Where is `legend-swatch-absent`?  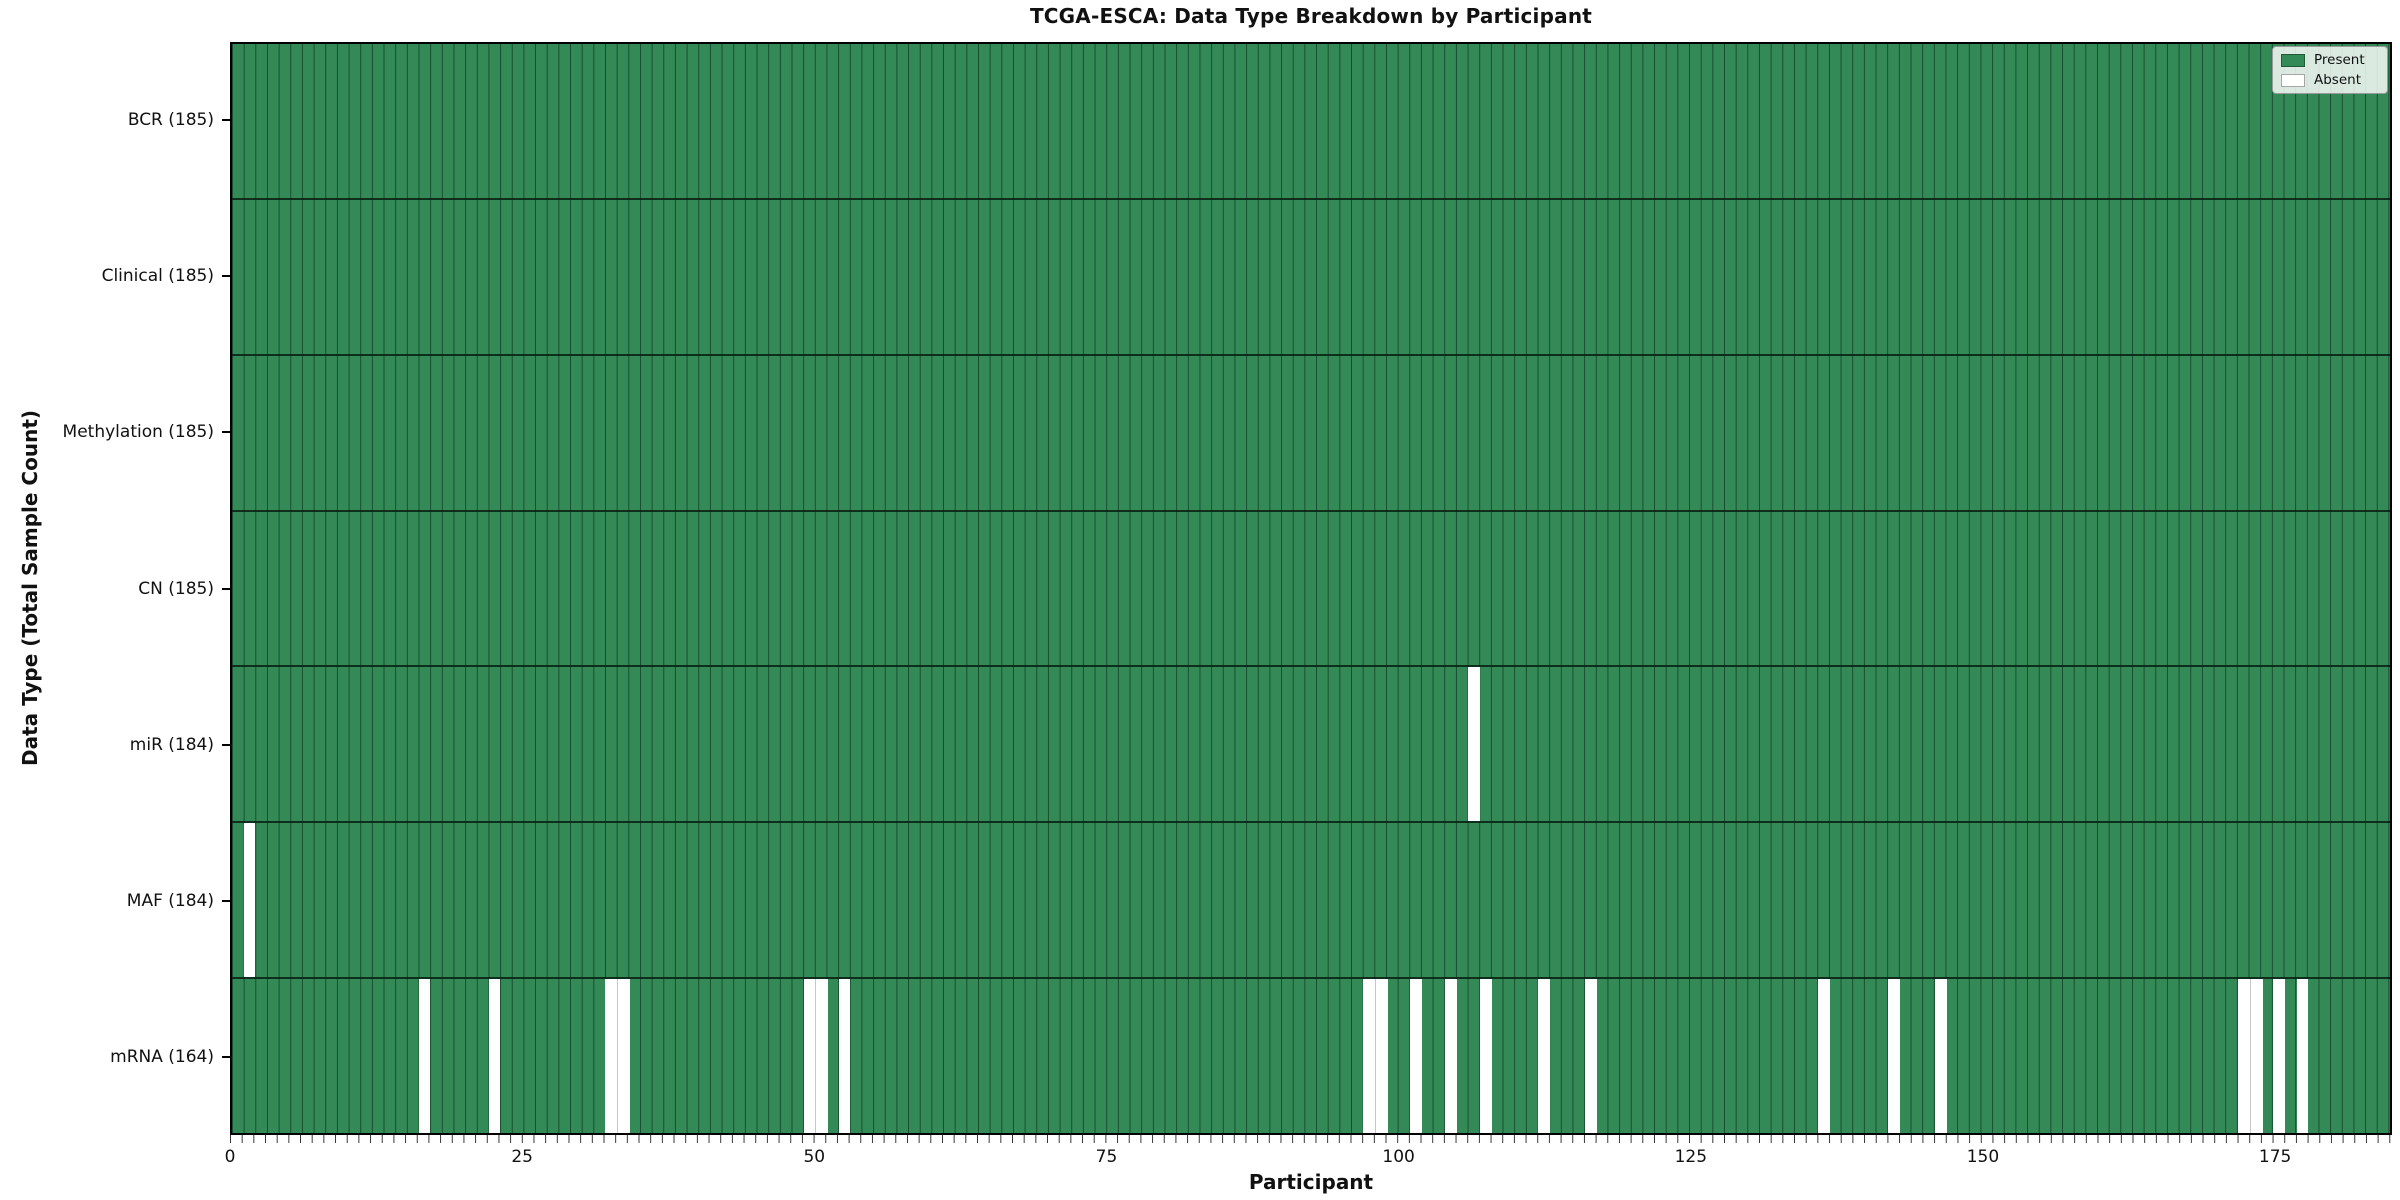
legend-swatch-absent is located at coordinates (2293, 80).